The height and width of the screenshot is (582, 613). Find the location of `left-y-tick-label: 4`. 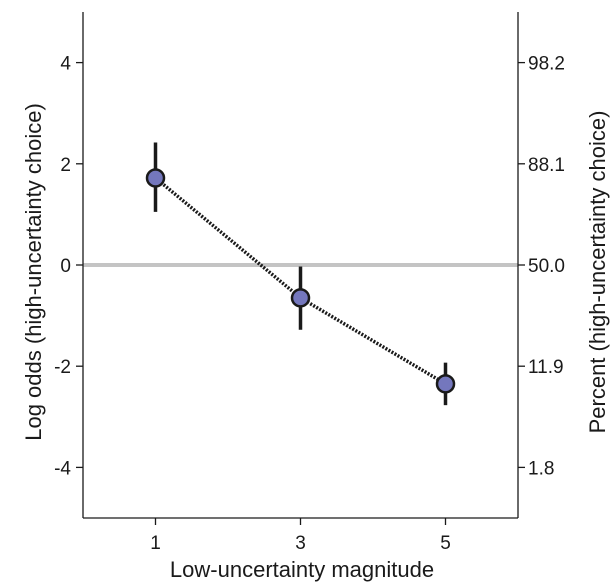

left-y-tick-label: 4 is located at coordinates (65, 64).